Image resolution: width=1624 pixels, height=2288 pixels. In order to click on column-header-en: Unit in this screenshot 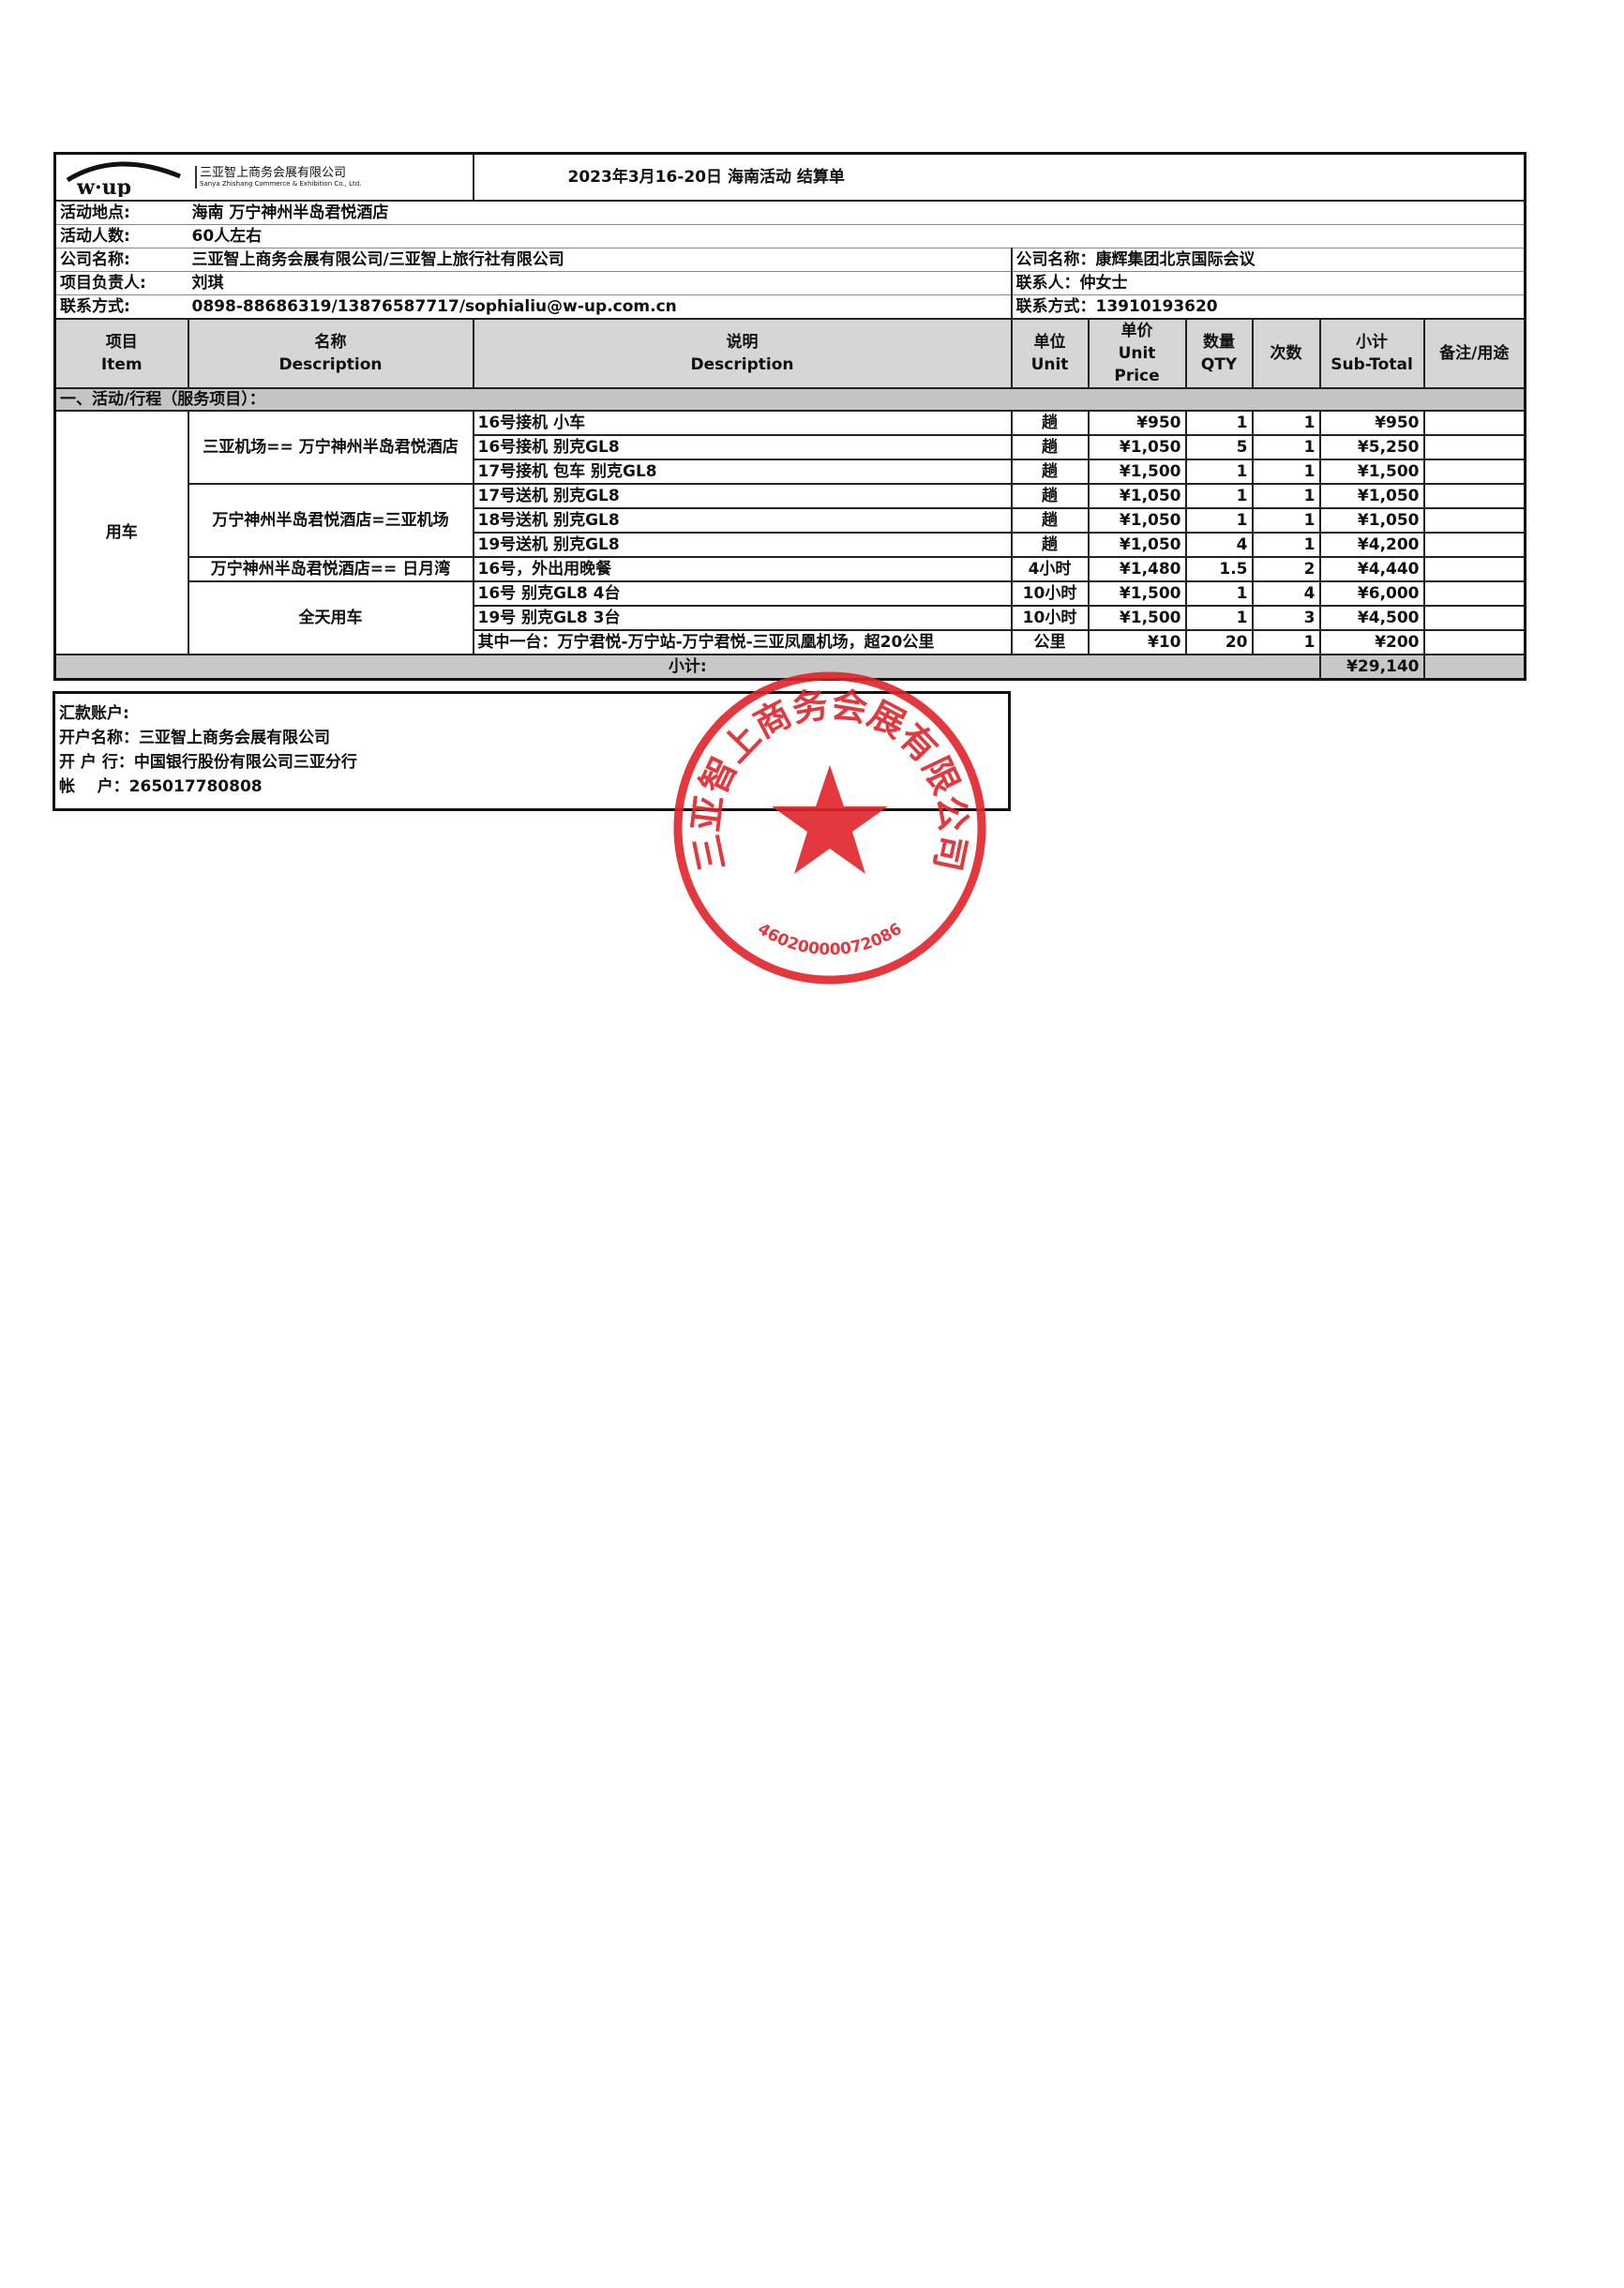, I will do `click(1049, 364)`.